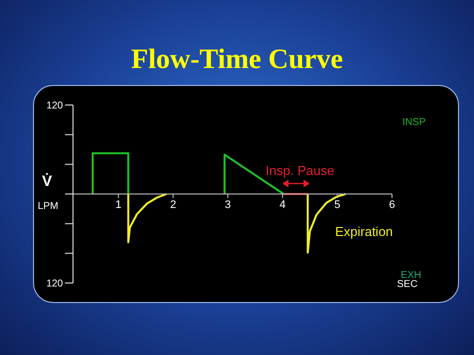 The image size is (474, 355). Describe the element at coordinates (300, 171) in the screenshot. I see `annotation: Insp. Pause` at that location.